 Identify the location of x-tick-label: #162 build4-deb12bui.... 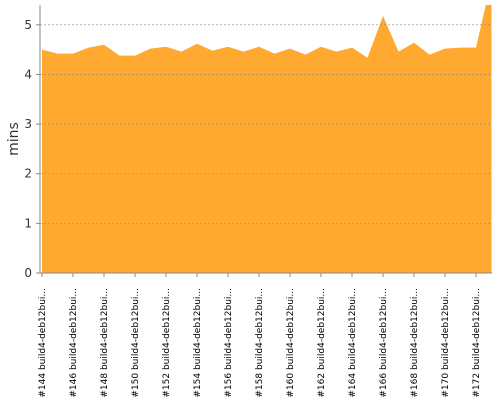
(322, 343).